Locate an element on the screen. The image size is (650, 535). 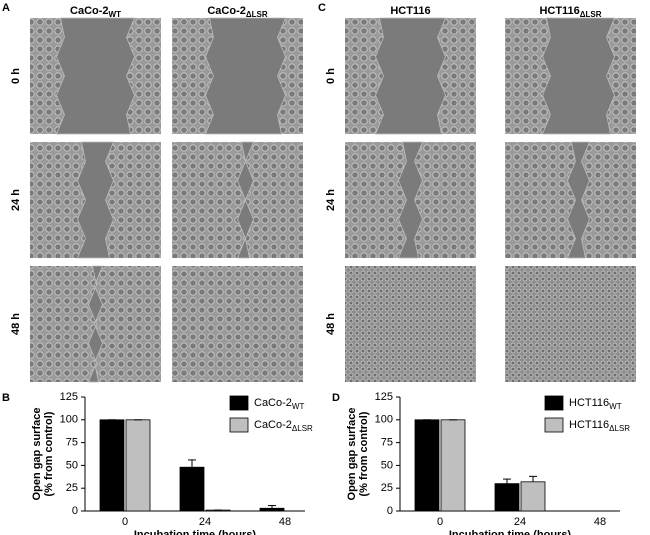
column-header: CaCo-2ΔLSR is located at coordinates (237, 12).